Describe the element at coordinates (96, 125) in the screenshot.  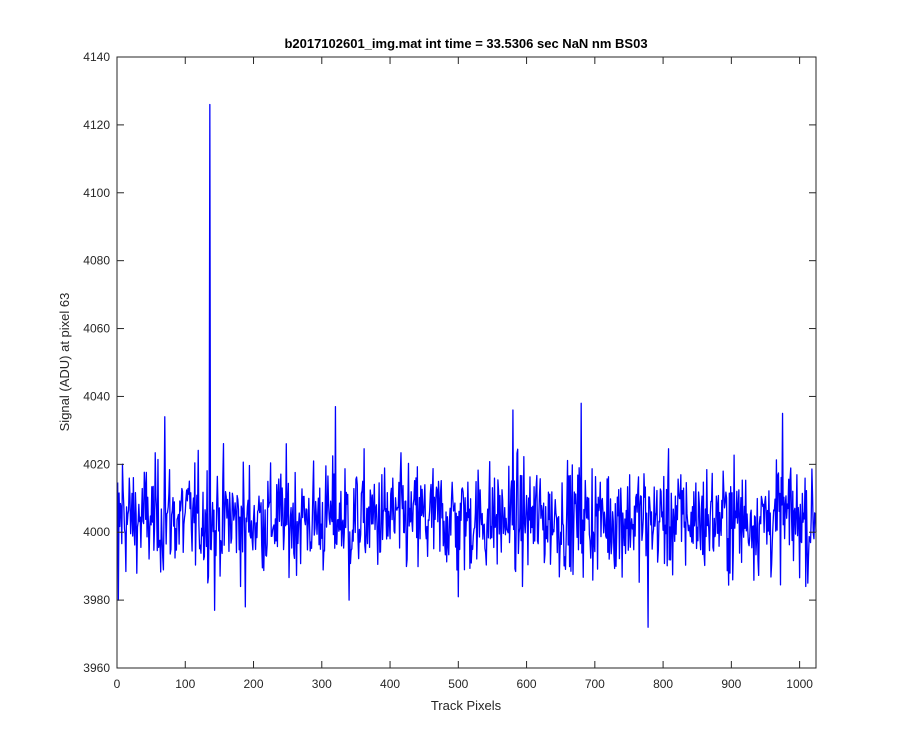
I see `y-tick-label: 4120` at that location.